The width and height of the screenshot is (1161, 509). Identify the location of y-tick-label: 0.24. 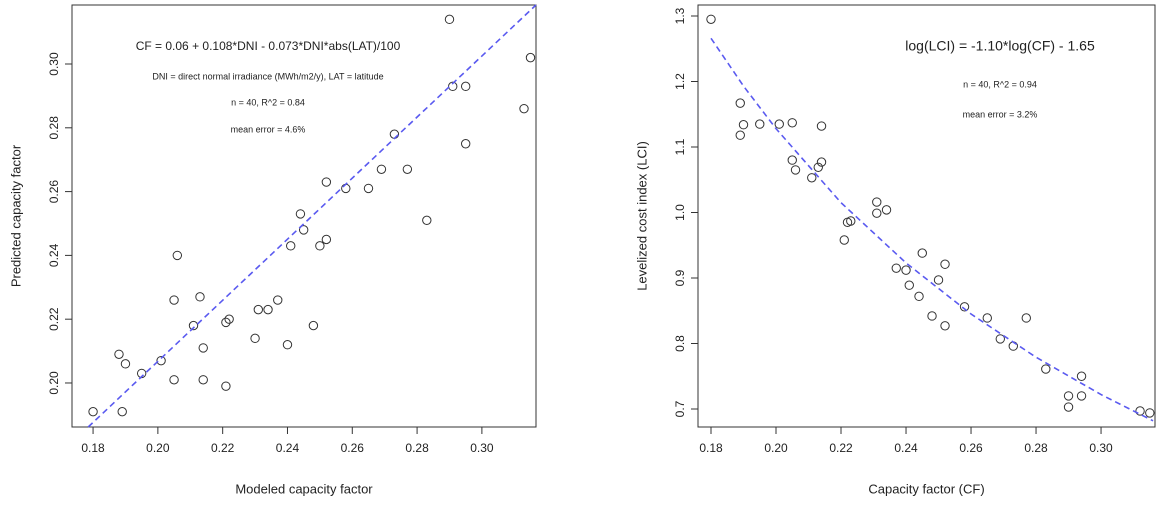
(54, 255).